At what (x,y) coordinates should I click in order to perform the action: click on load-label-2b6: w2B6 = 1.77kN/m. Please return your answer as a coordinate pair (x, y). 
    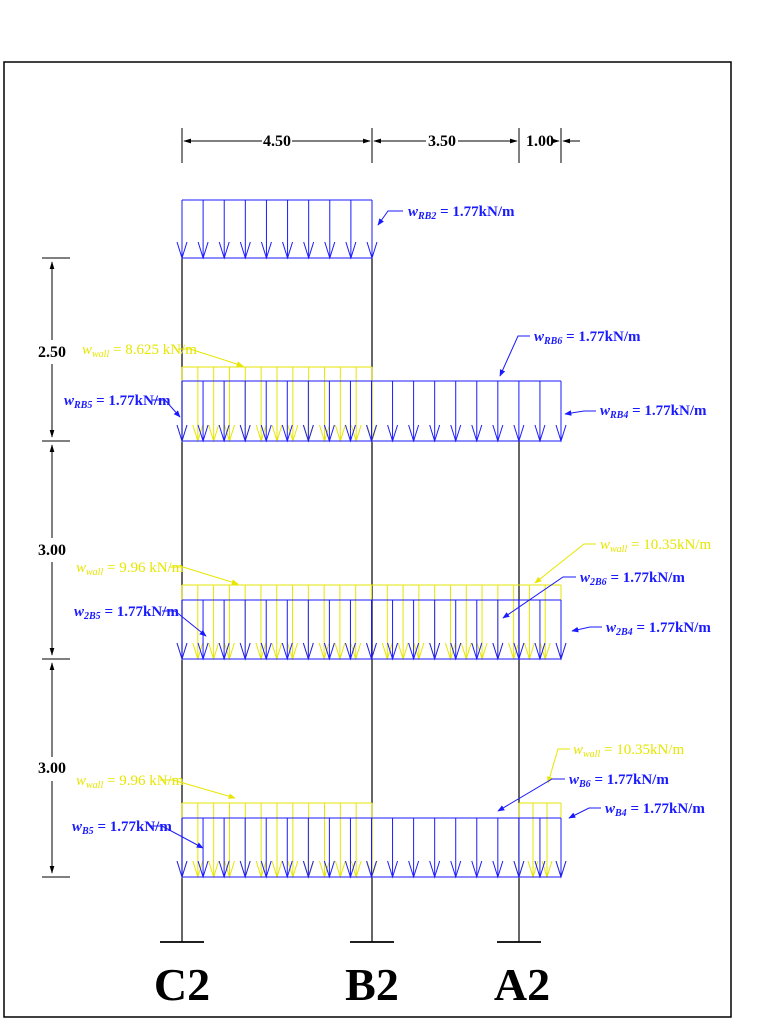
    Looking at the image, I should click on (632, 579).